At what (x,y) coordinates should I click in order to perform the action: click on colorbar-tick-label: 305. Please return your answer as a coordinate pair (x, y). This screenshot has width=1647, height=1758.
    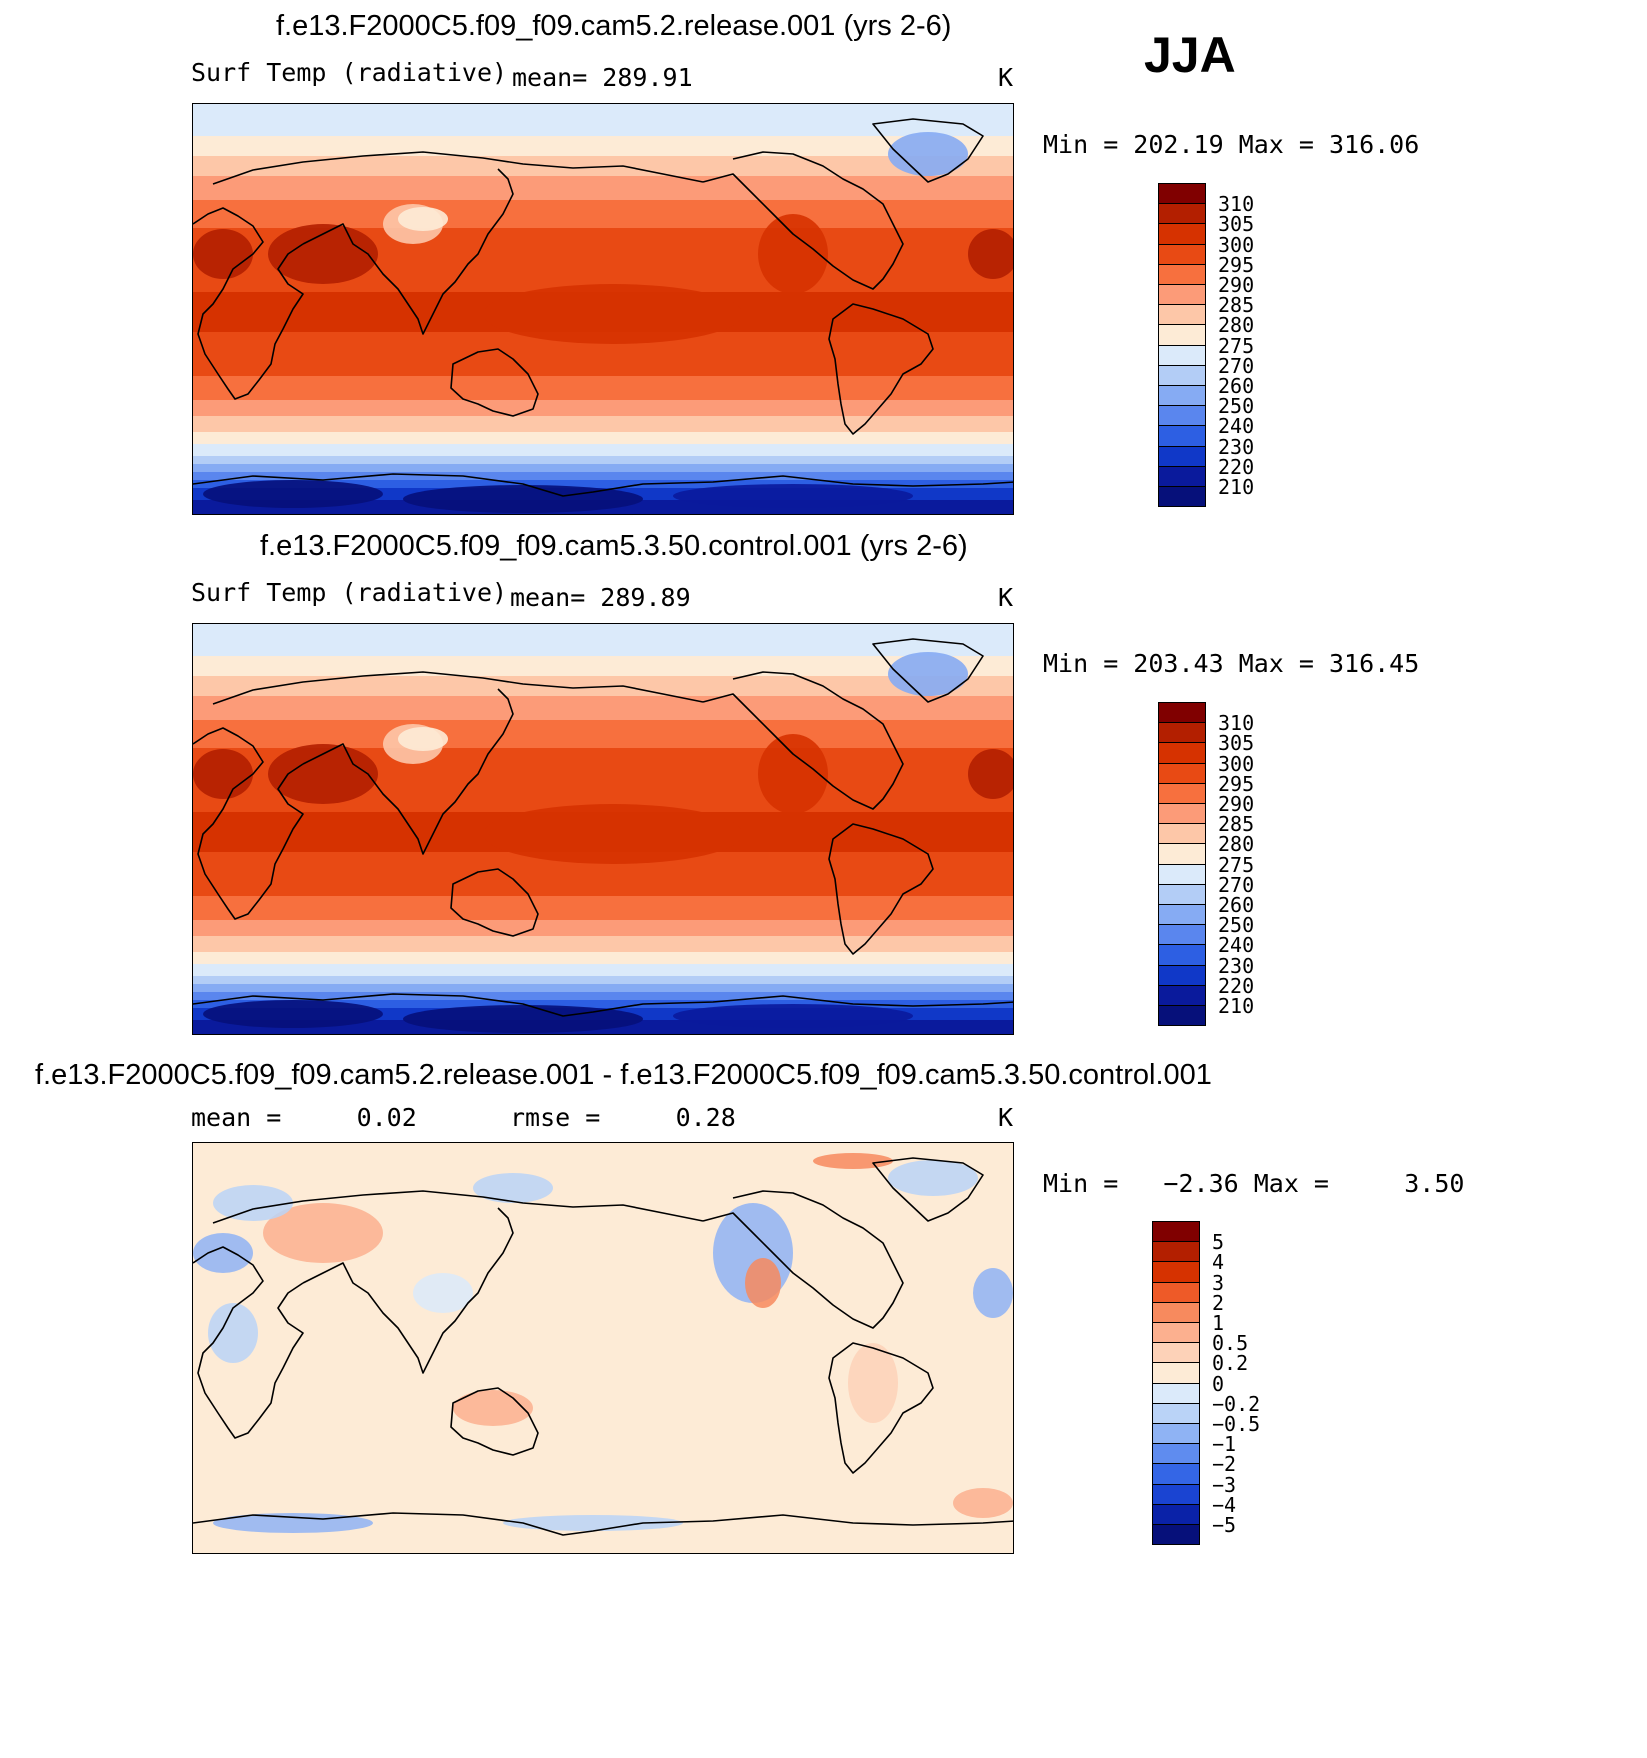
    Looking at the image, I should click on (1236, 743).